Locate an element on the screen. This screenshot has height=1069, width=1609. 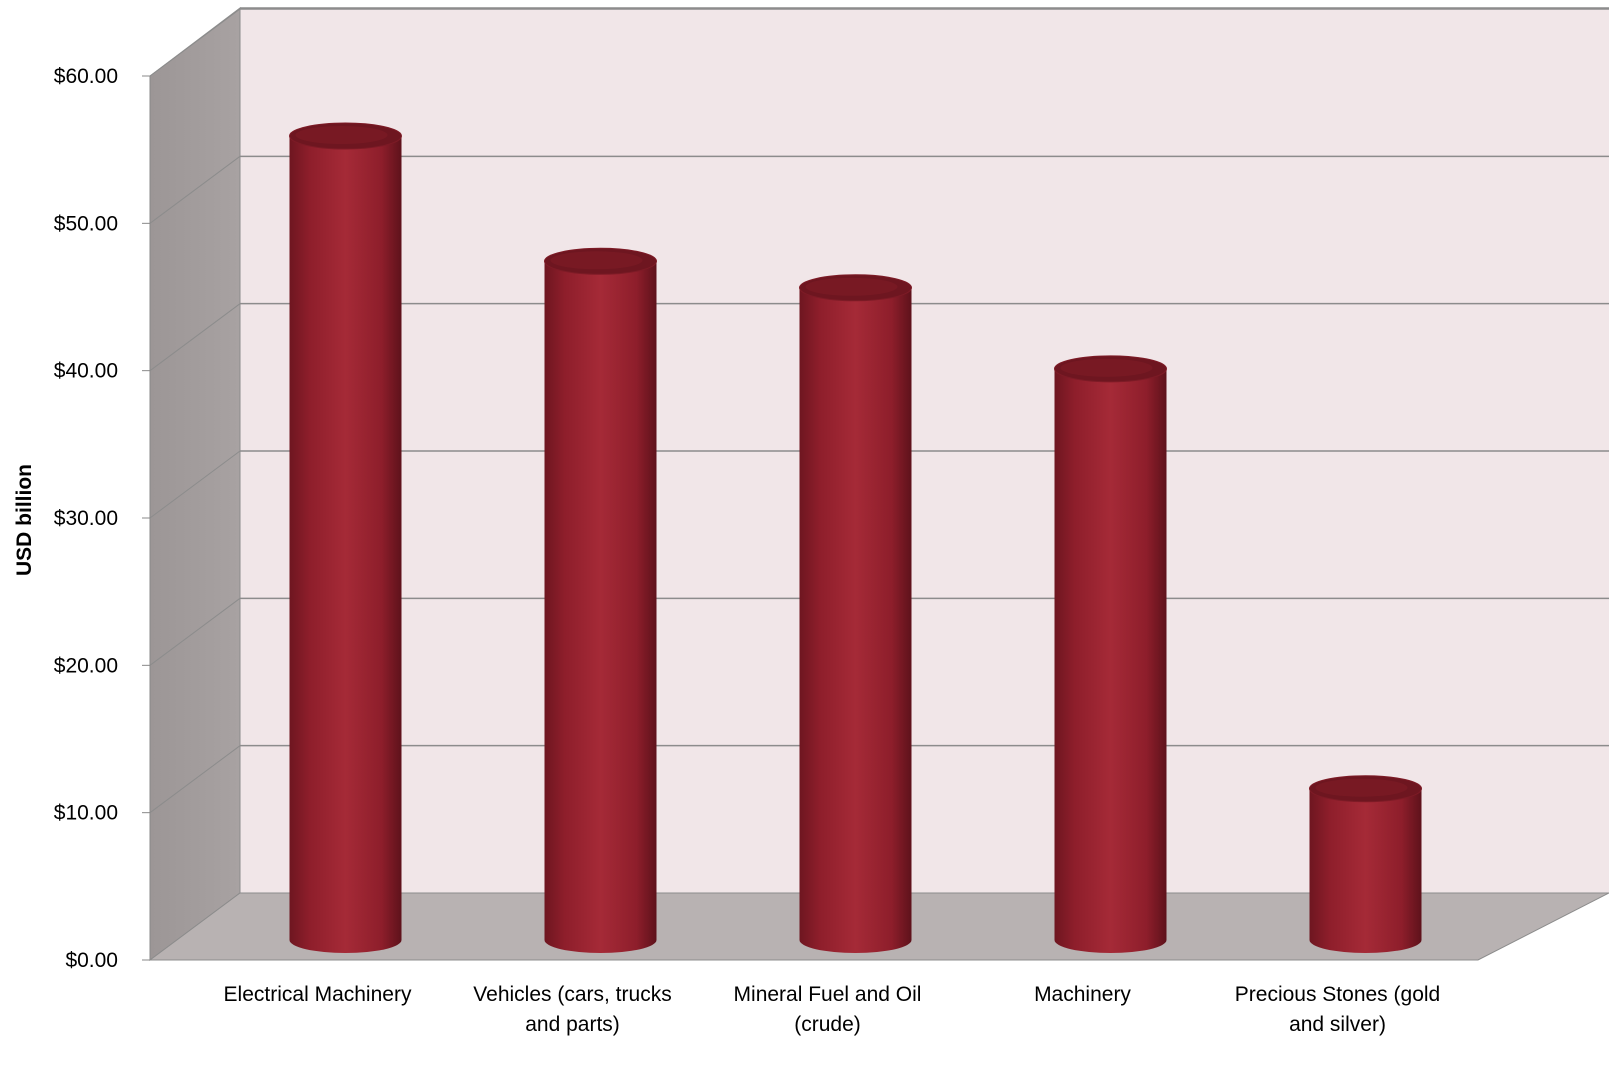
x-tick-label-line: Machinery is located at coordinates (1082, 994).